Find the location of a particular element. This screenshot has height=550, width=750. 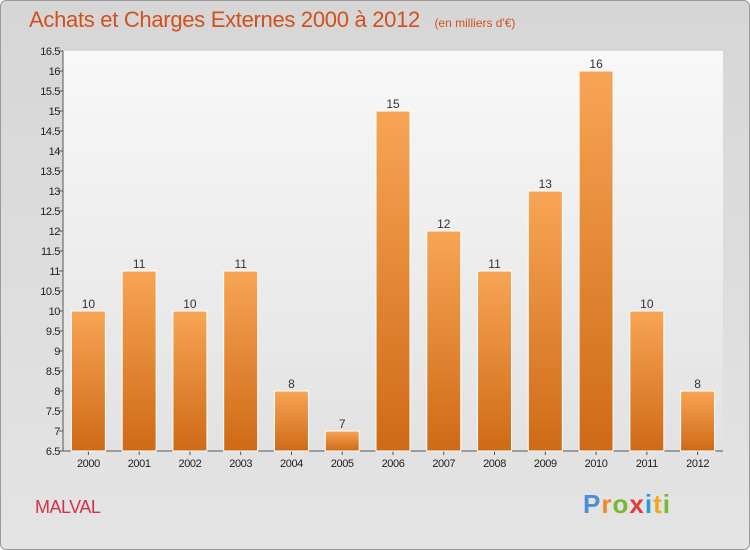

value-label-2011: 10 is located at coordinates (647, 304).